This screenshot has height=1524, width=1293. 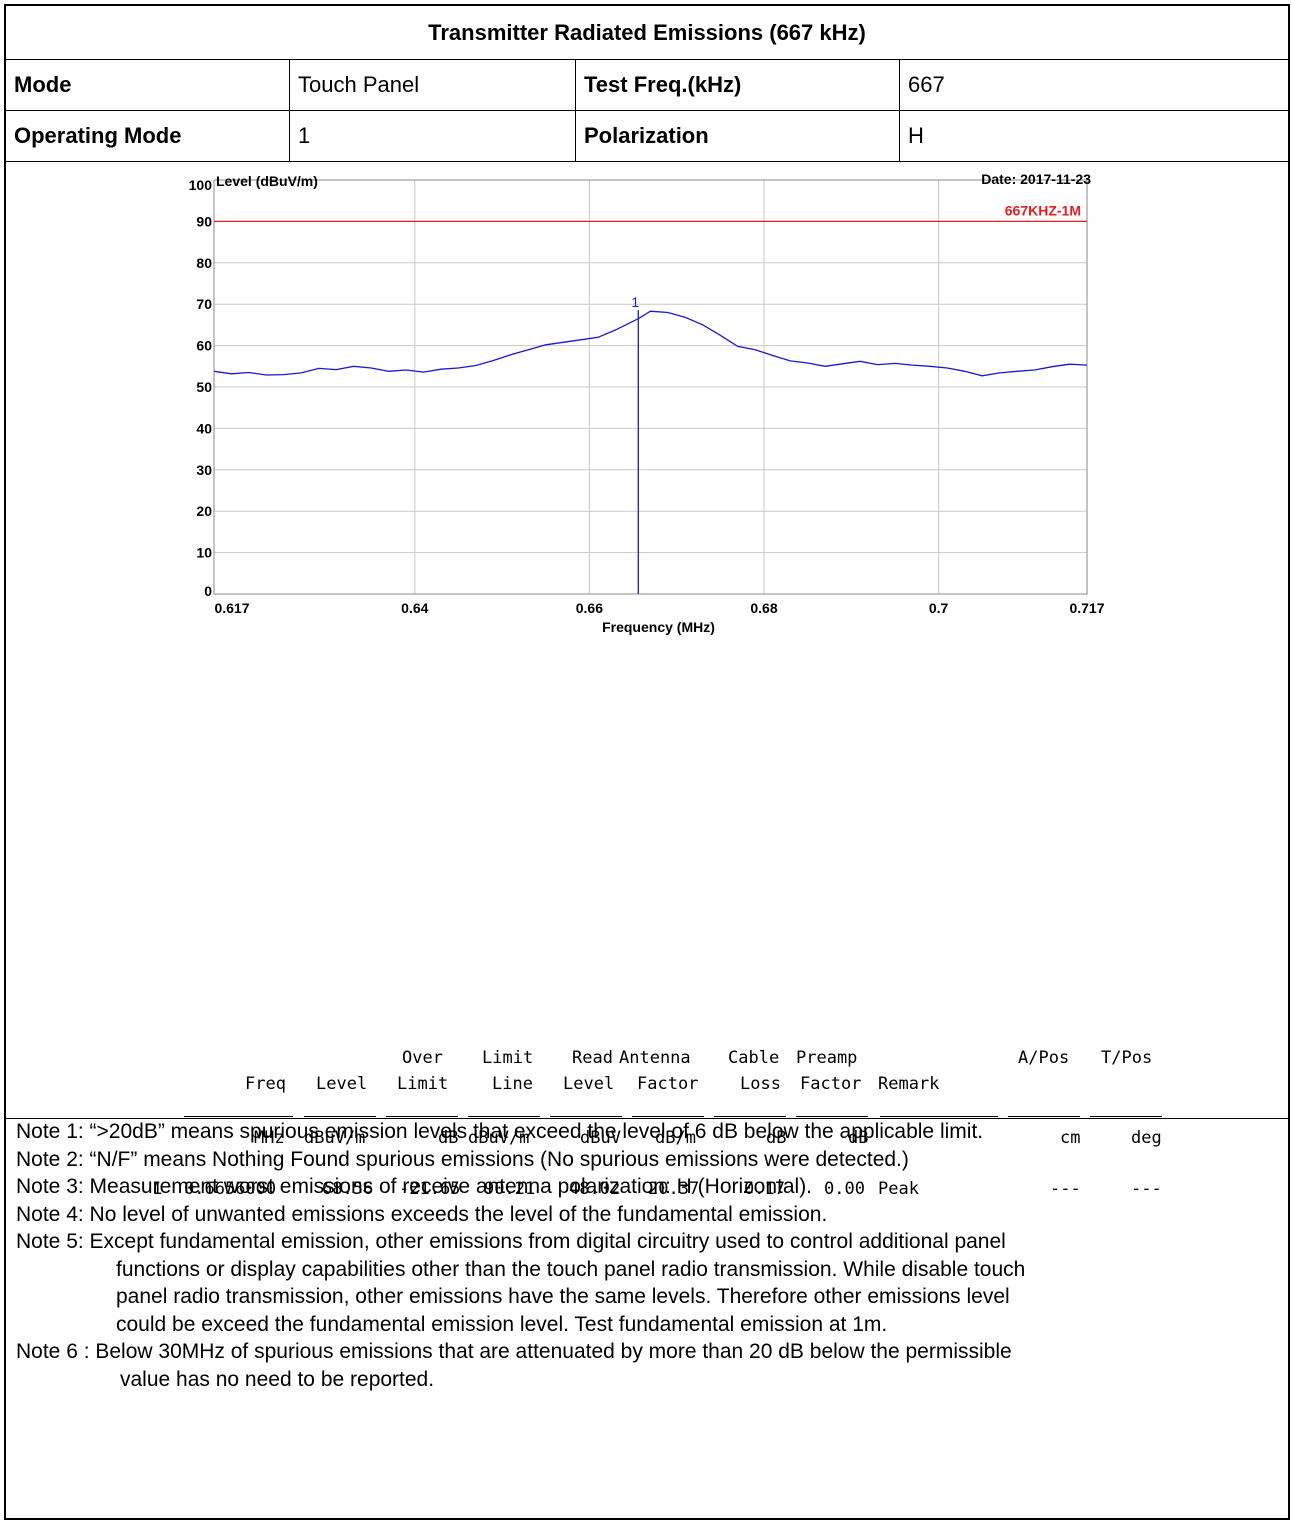 I want to click on hdr-read-level: Level, so click(x=589, y=1084).